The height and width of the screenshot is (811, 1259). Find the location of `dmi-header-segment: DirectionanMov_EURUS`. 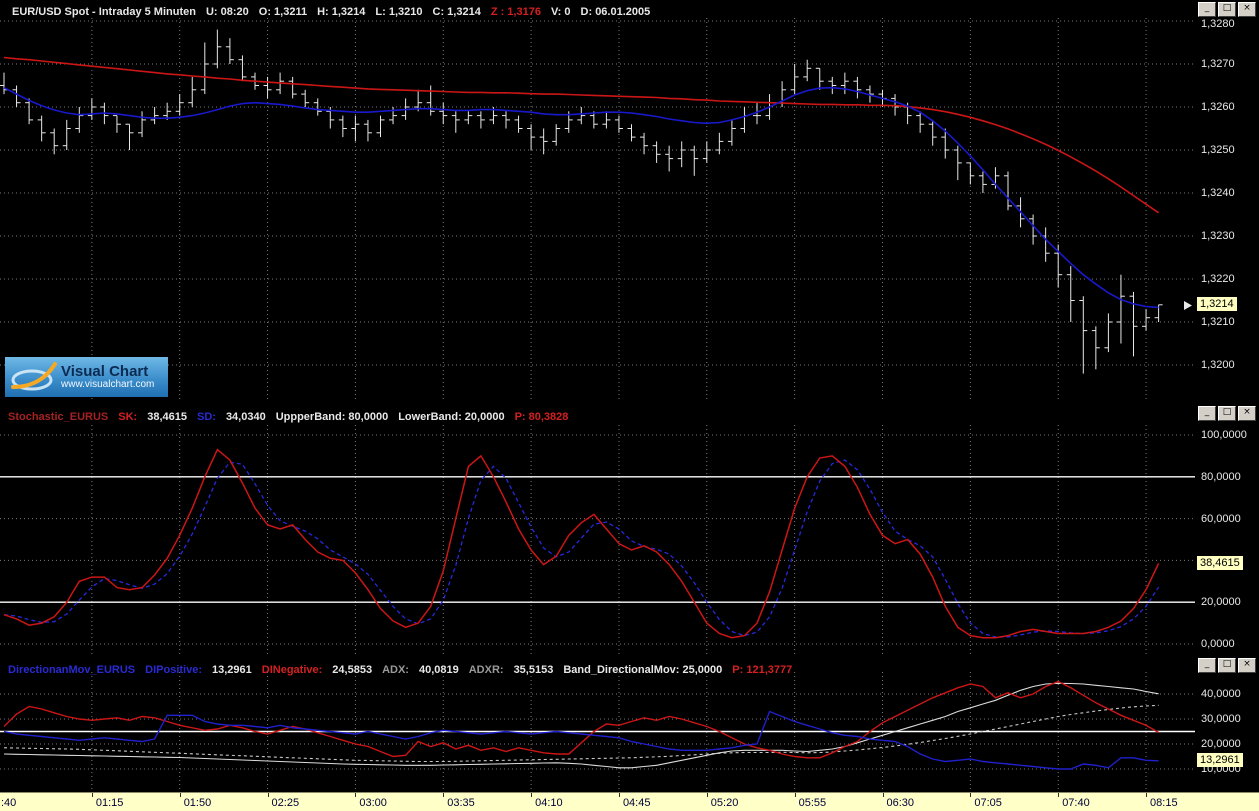

dmi-header-segment: DirectionanMov_EURUS is located at coordinates (72, 670).